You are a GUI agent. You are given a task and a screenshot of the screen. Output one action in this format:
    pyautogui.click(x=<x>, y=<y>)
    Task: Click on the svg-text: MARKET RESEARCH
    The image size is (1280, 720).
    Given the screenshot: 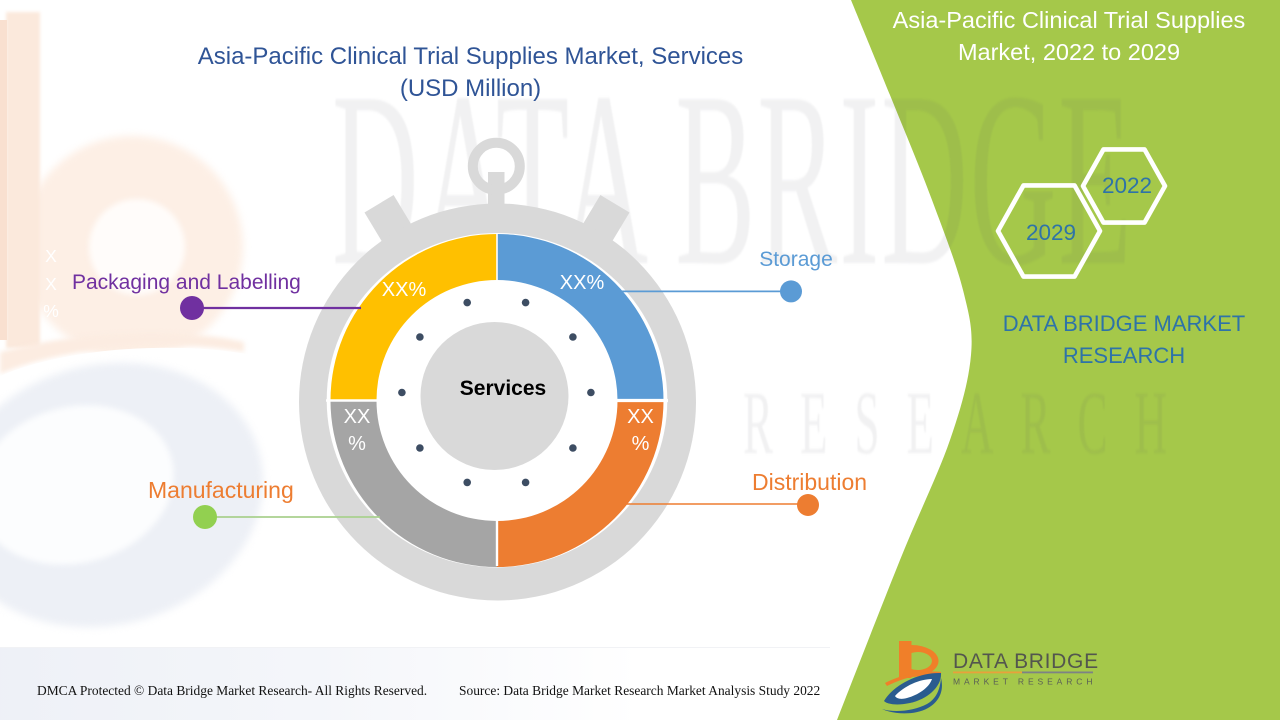 What is the action you would take?
    pyautogui.click(x=1024, y=682)
    